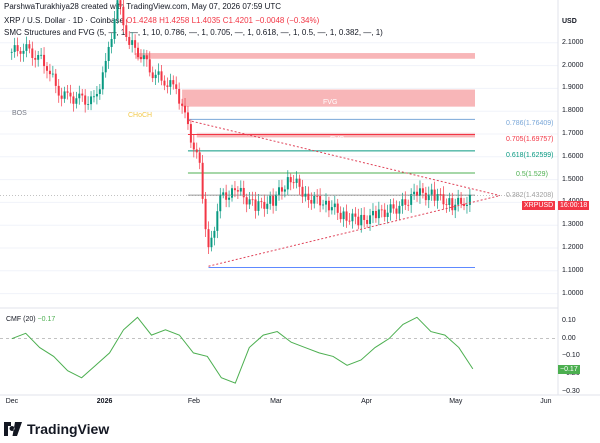 The width and height of the screenshot is (600, 443). I want to click on price-tick: 1.2000, so click(573, 247).